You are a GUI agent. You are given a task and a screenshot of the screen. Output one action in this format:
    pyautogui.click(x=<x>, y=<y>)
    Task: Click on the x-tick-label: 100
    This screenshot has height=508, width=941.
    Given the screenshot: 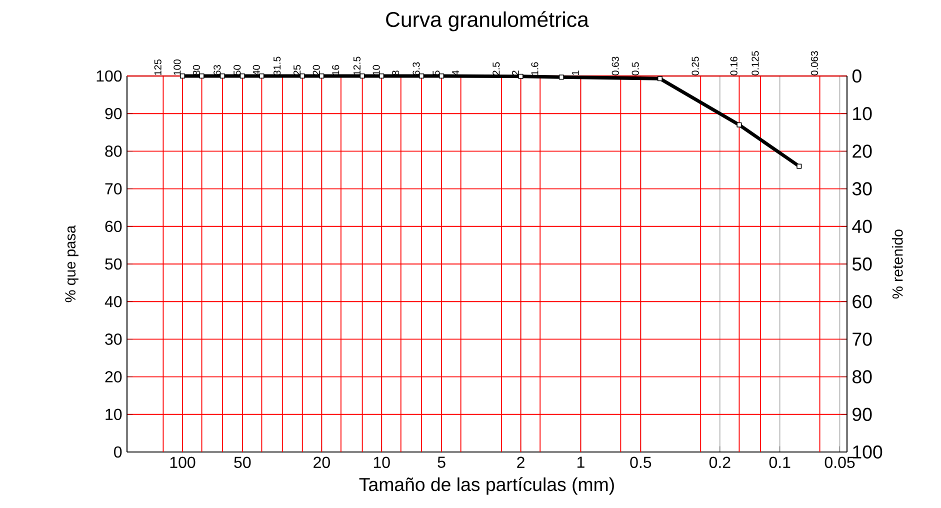 What is the action you would take?
    pyautogui.click(x=183, y=462)
    